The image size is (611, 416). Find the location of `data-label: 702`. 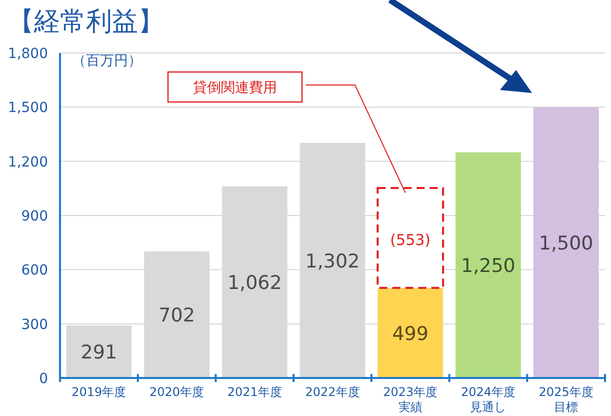

data-label: 702 is located at coordinates (176, 315).